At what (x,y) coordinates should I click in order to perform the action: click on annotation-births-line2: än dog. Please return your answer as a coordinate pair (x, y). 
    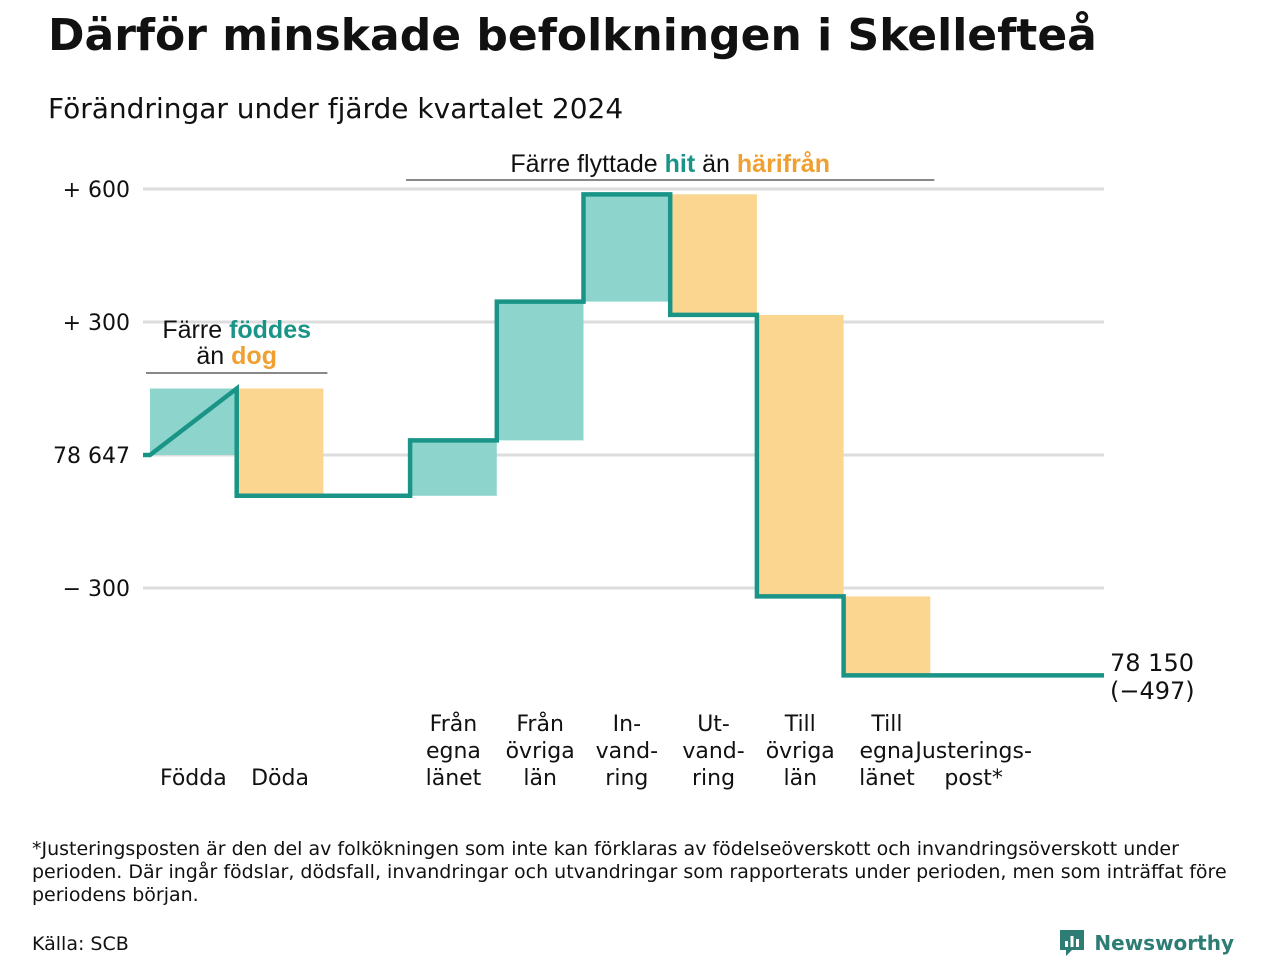
    Looking at the image, I should click on (236, 356).